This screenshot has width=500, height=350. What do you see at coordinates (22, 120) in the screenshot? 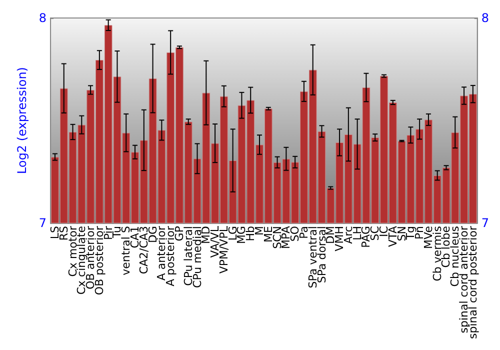
I see `y-axis-title: Log2 (expression)` at bounding box center [22, 120].